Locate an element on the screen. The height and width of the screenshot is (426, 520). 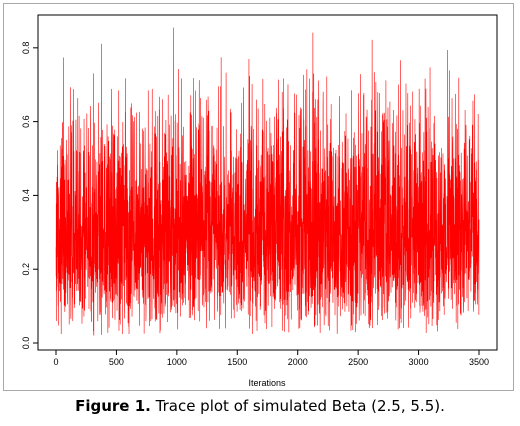
y-tick-label: 0.0 is located at coordinates (26, 343).